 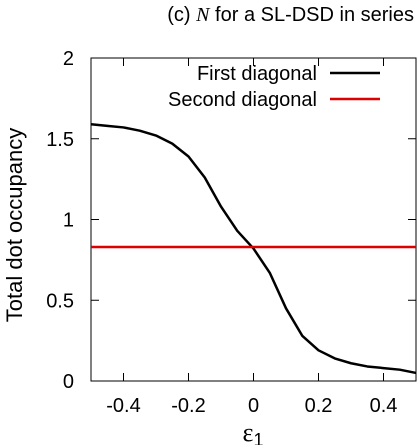 I want to click on chart-title-prefix: (c), so click(x=181, y=15).